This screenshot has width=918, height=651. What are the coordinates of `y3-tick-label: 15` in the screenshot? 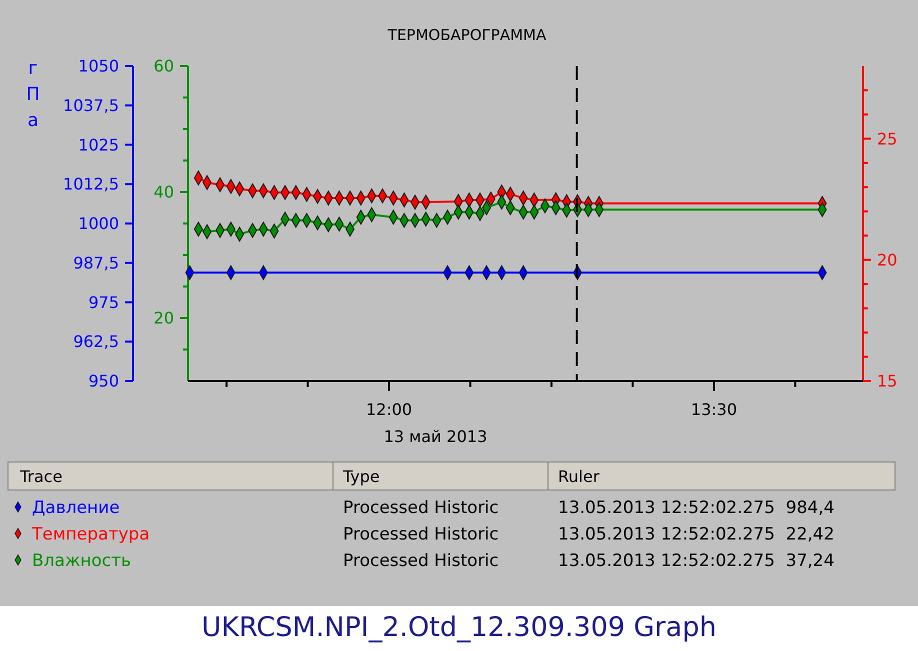 It's located at (887, 381).